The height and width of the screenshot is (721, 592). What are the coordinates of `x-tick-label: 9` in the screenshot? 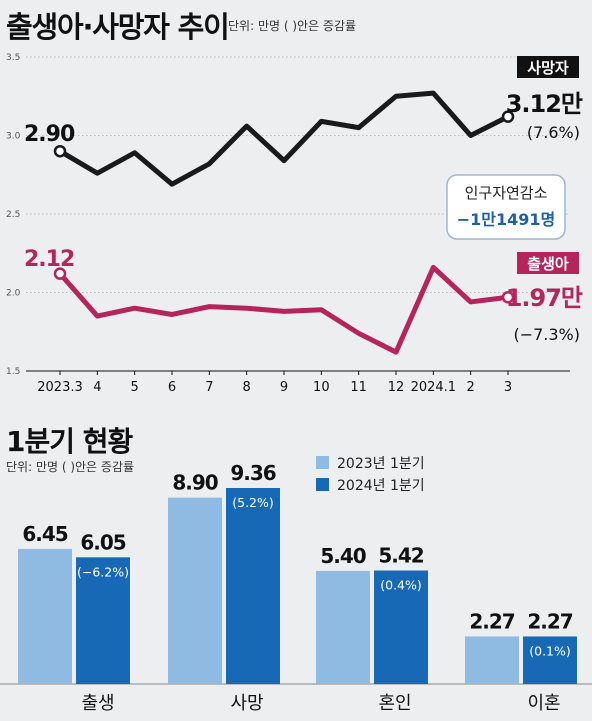 It's located at (284, 387).